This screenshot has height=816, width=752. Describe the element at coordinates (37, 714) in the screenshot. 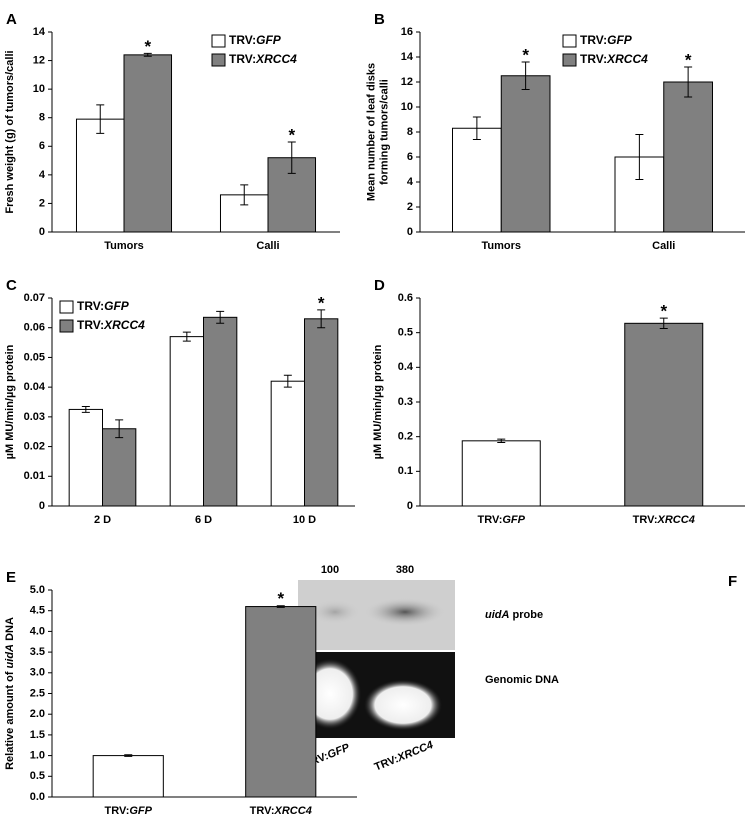

I see `y-tick-label: 2.0` at that location.